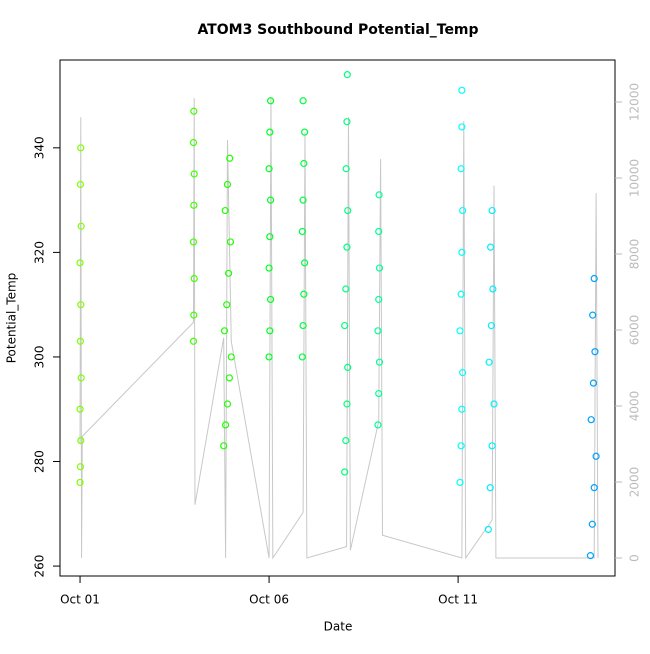  I want to click on y2-tick-label: 10000, so click(635, 178).